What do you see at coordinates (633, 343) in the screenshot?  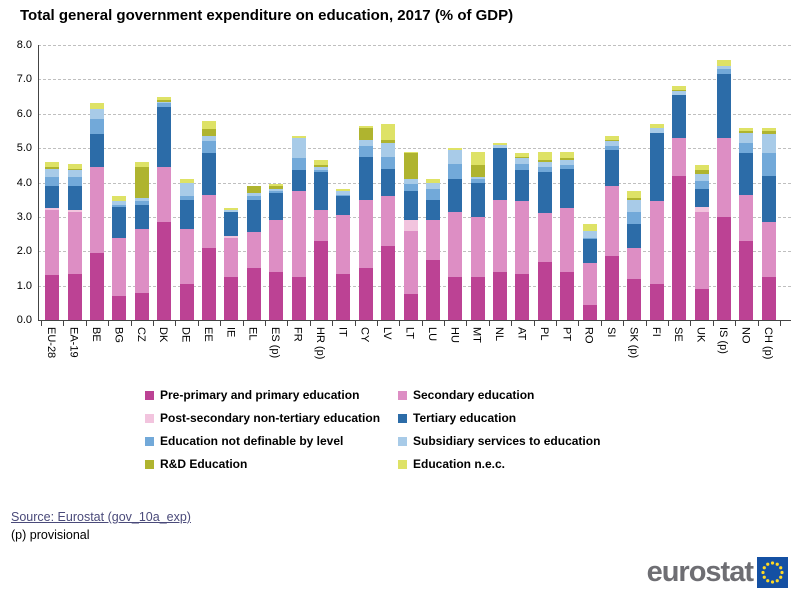 I see `x-axis-label: SK (p)` at bounding box center [633, 343].